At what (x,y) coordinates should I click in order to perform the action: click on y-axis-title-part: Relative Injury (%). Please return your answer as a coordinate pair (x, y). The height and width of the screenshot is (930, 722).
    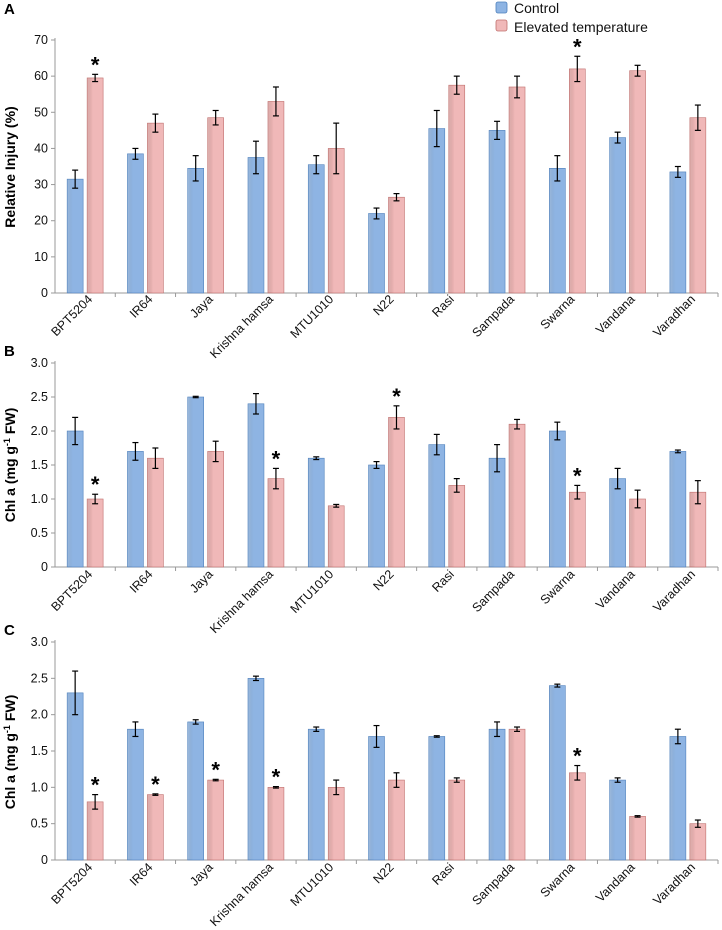
    Looking at the image, I should click on (10, 166).